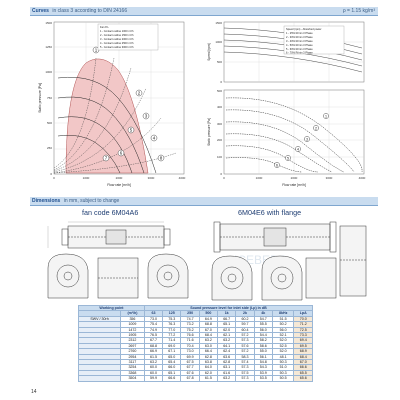  What do you see at coordinates (116, 261) in the screenshot?
I see `left-fan-drawing` at bounding box center [116, 261].